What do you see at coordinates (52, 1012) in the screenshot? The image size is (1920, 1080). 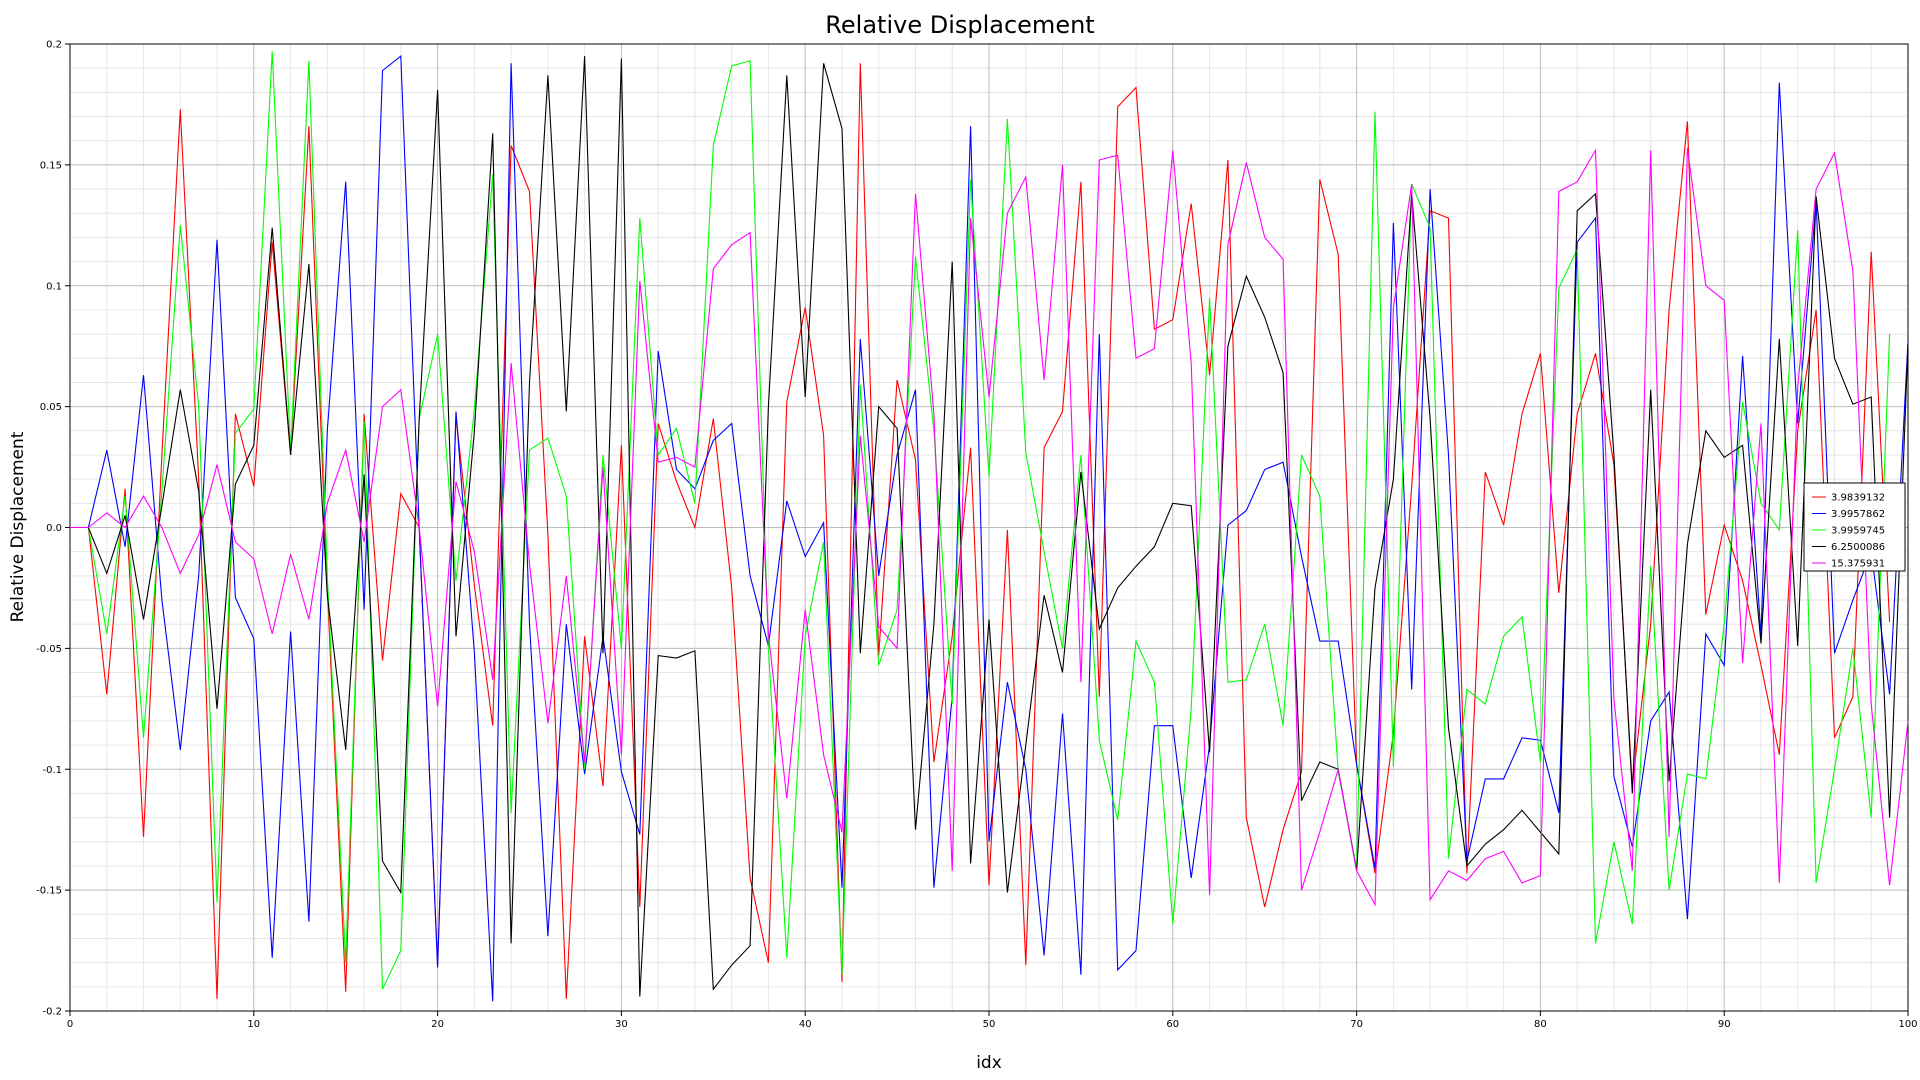 I see `y-tick-label: -0.2` at bounding box center [52, 1012].